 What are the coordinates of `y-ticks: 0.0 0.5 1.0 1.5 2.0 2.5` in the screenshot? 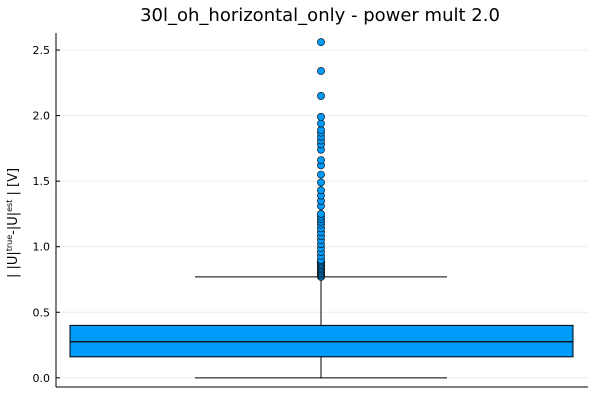 It's located at (46, 214).